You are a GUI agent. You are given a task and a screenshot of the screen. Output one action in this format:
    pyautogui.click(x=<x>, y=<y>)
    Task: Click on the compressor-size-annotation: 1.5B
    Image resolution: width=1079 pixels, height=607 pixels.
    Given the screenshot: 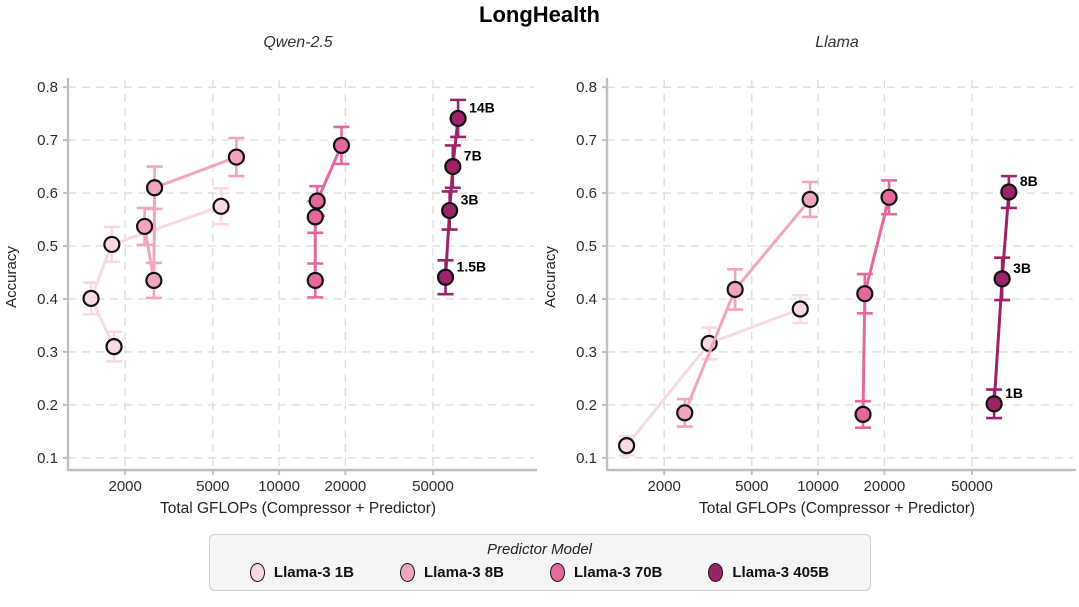 What is the action you would take?
    pyautogui.click(x=472, y=266)
    